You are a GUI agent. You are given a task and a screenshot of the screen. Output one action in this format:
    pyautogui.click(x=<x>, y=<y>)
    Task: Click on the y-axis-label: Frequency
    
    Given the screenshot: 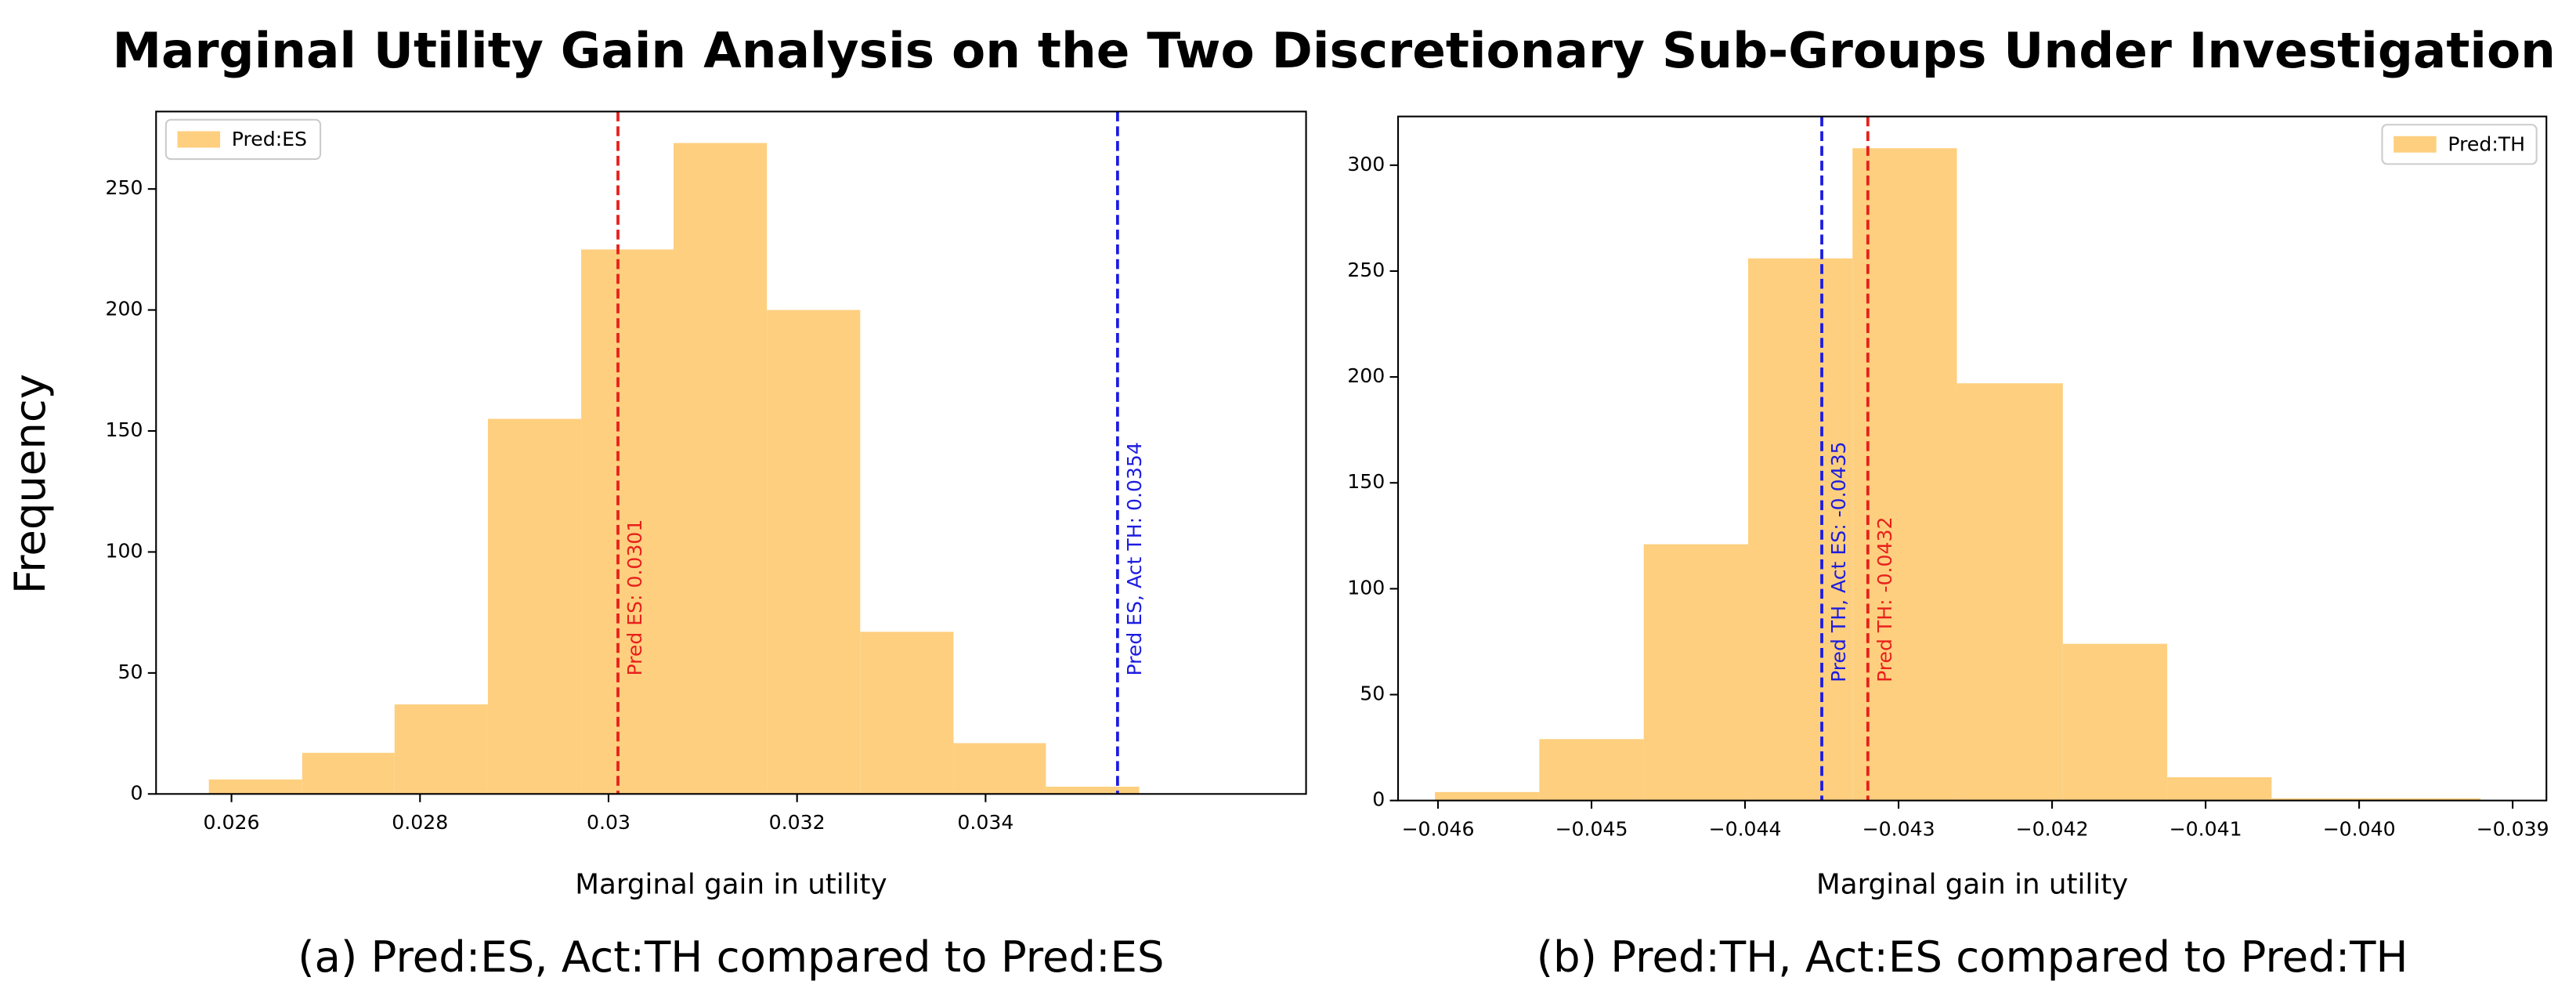 What is the action you would take?
    pyautogui.click(x=30, y=484)
    